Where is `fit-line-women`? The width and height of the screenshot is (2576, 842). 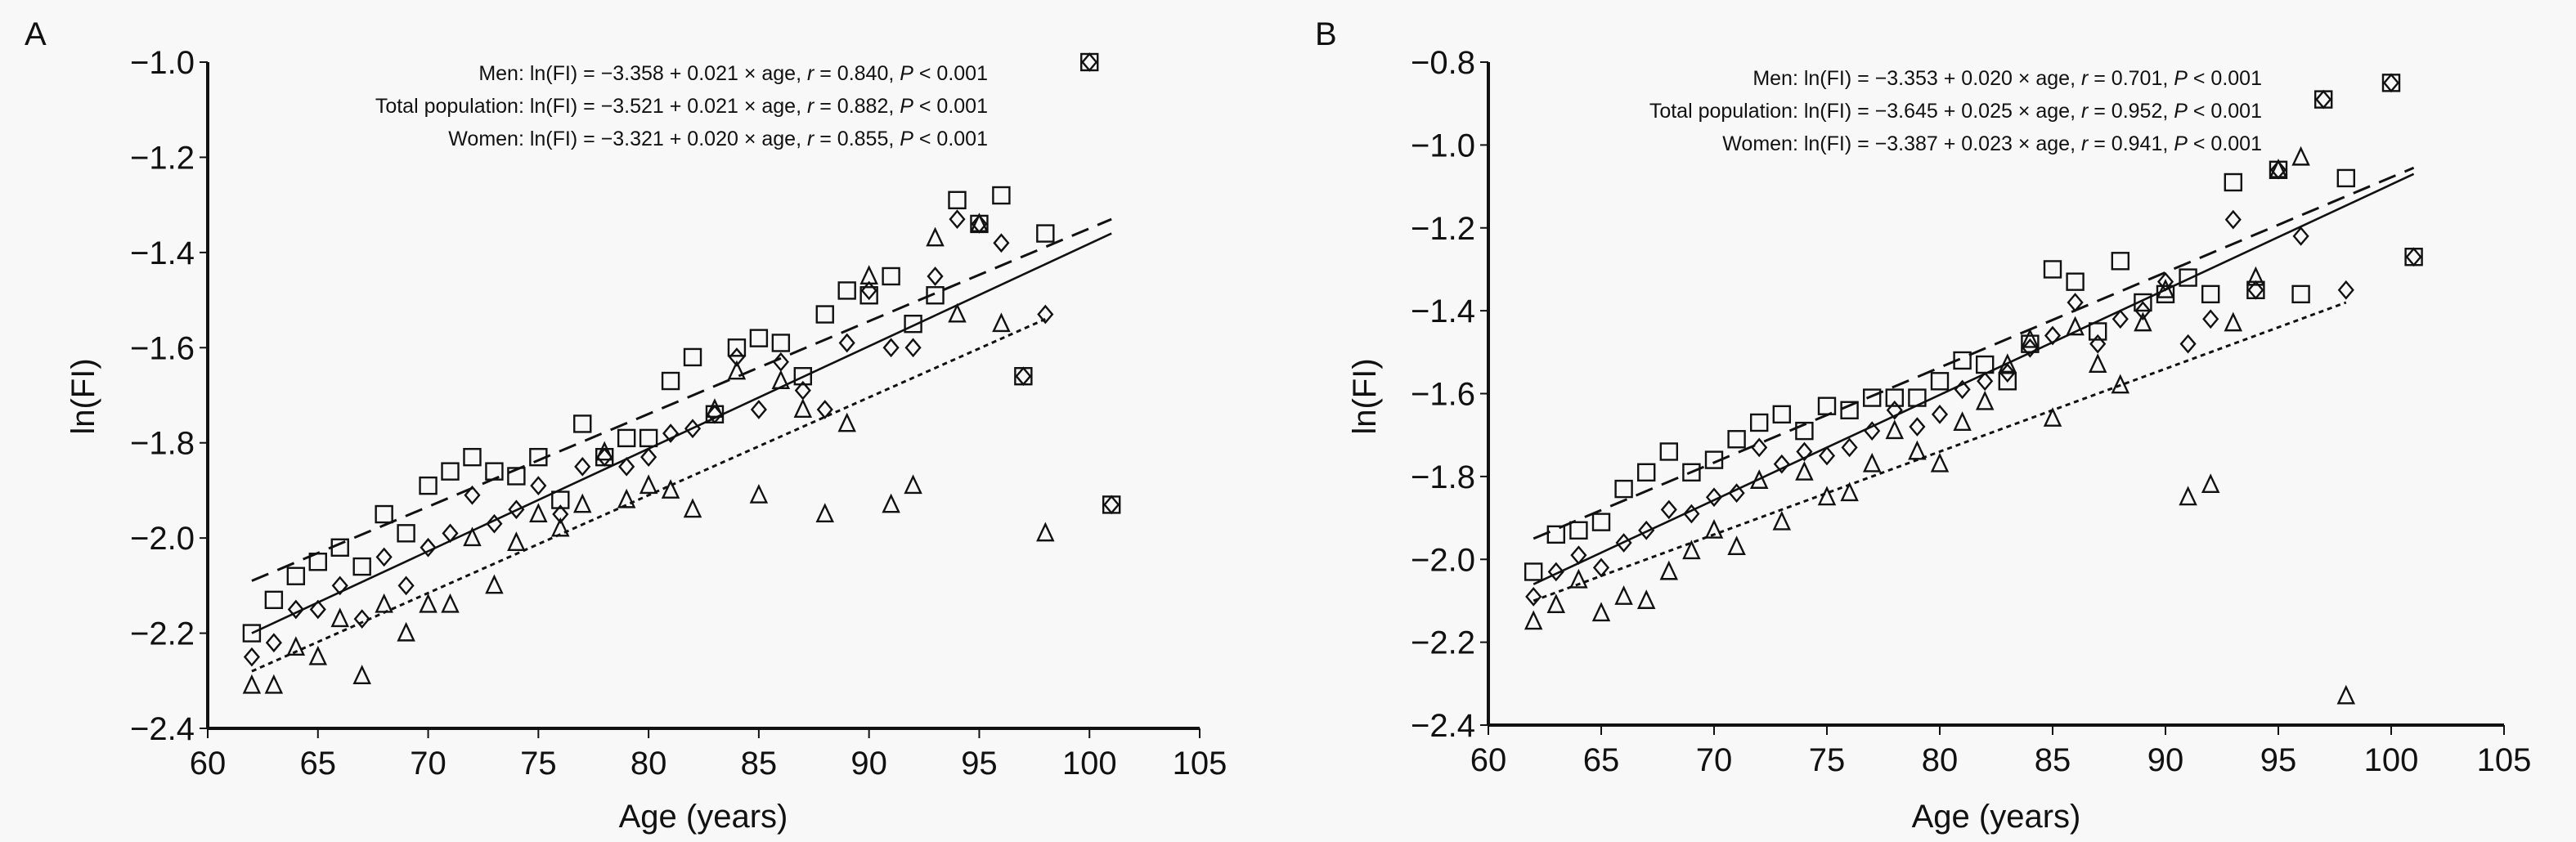 fit-line-women is located at coordinates (1940, 451).